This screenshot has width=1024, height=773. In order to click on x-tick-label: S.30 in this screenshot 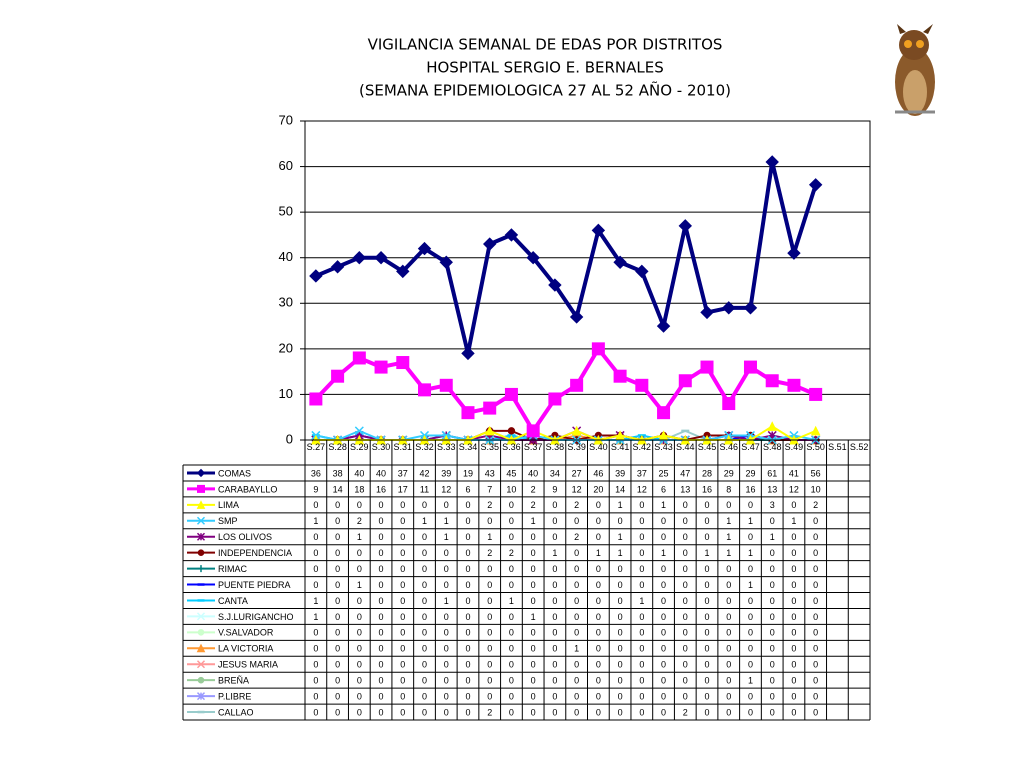, I will do `click(381, 447)`.